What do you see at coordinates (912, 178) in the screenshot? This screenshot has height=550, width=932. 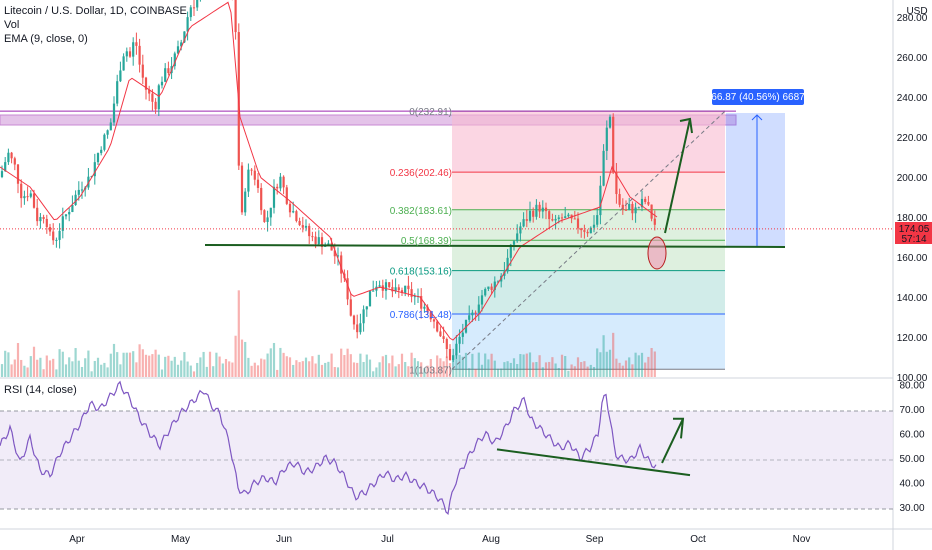 I see `price-tick-label: 200.00` at bounding box center [912, 178].